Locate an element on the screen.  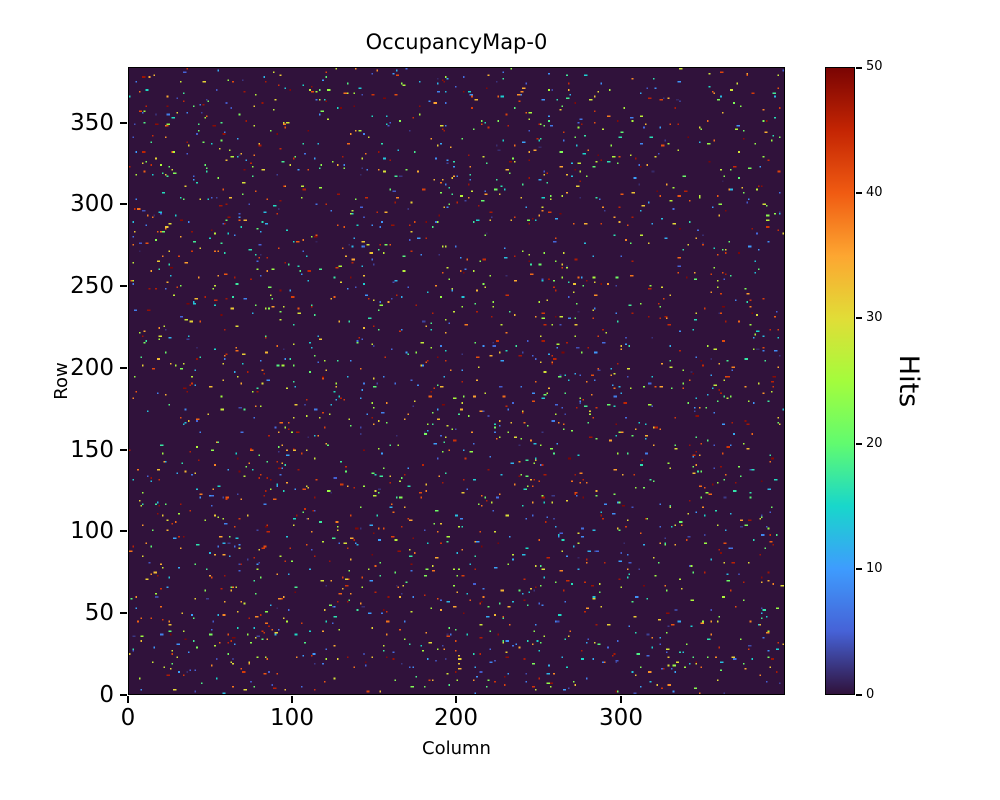
y-tick-label: 250 is located at coordinates (92, 286).